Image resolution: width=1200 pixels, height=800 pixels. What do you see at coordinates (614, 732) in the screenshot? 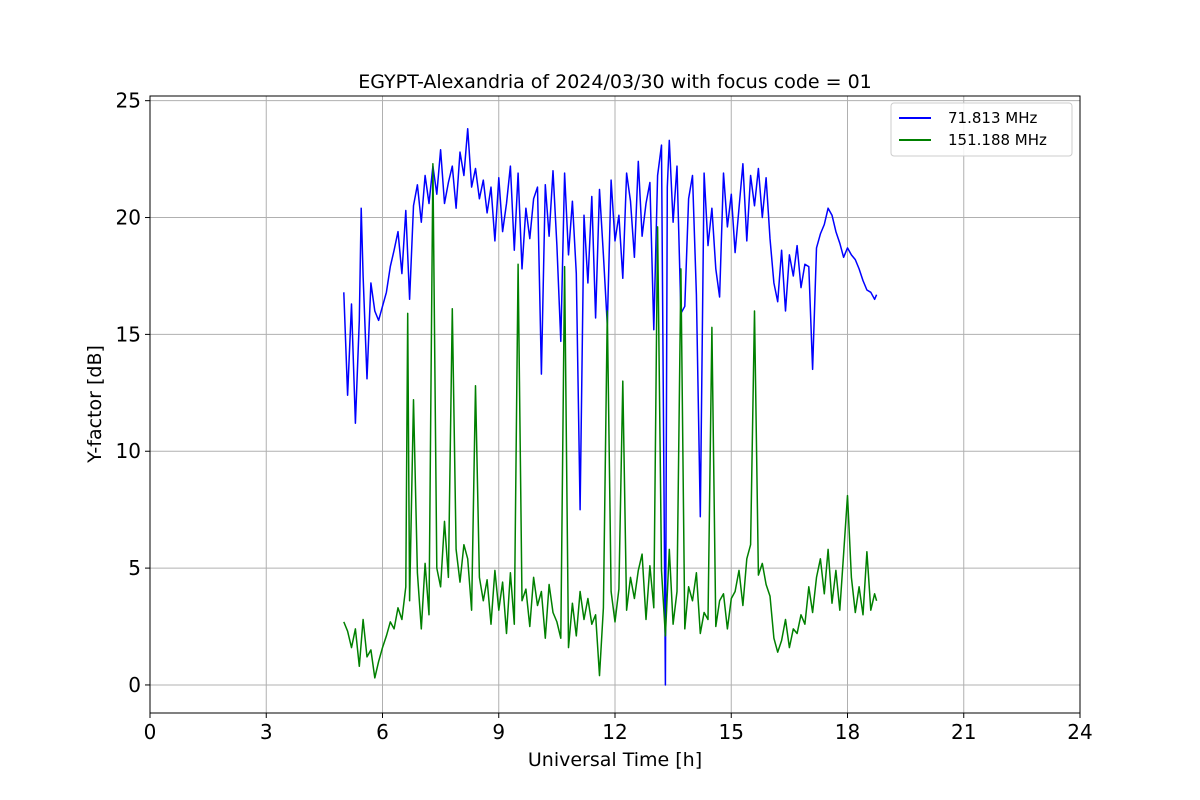
I see `x-tick-label: 12` at bounding box center [614, 732].